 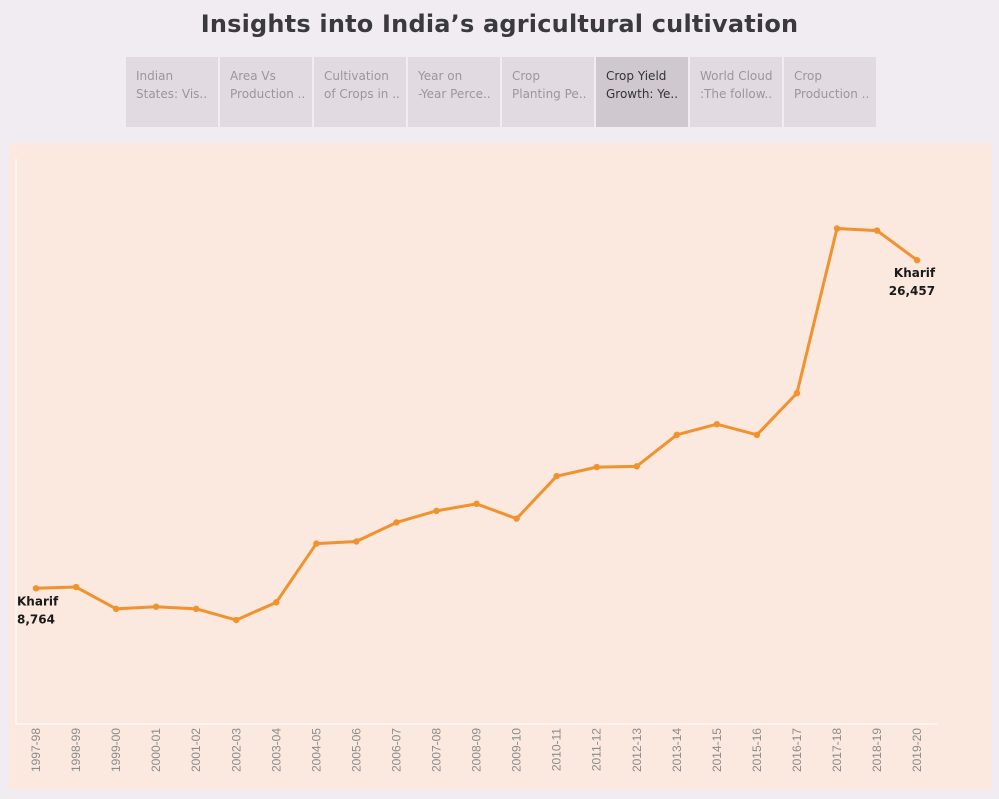 I want to click on x-tick-label: 2017-18, so click(x=837, y=750).